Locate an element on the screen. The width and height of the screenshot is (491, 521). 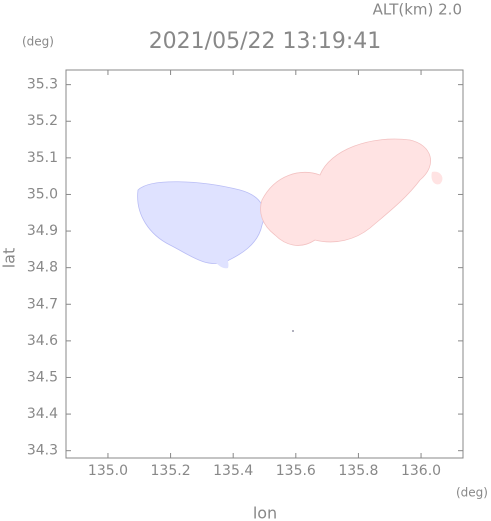
y-tick-label: 34.6 is located at coordinates (42, 341).